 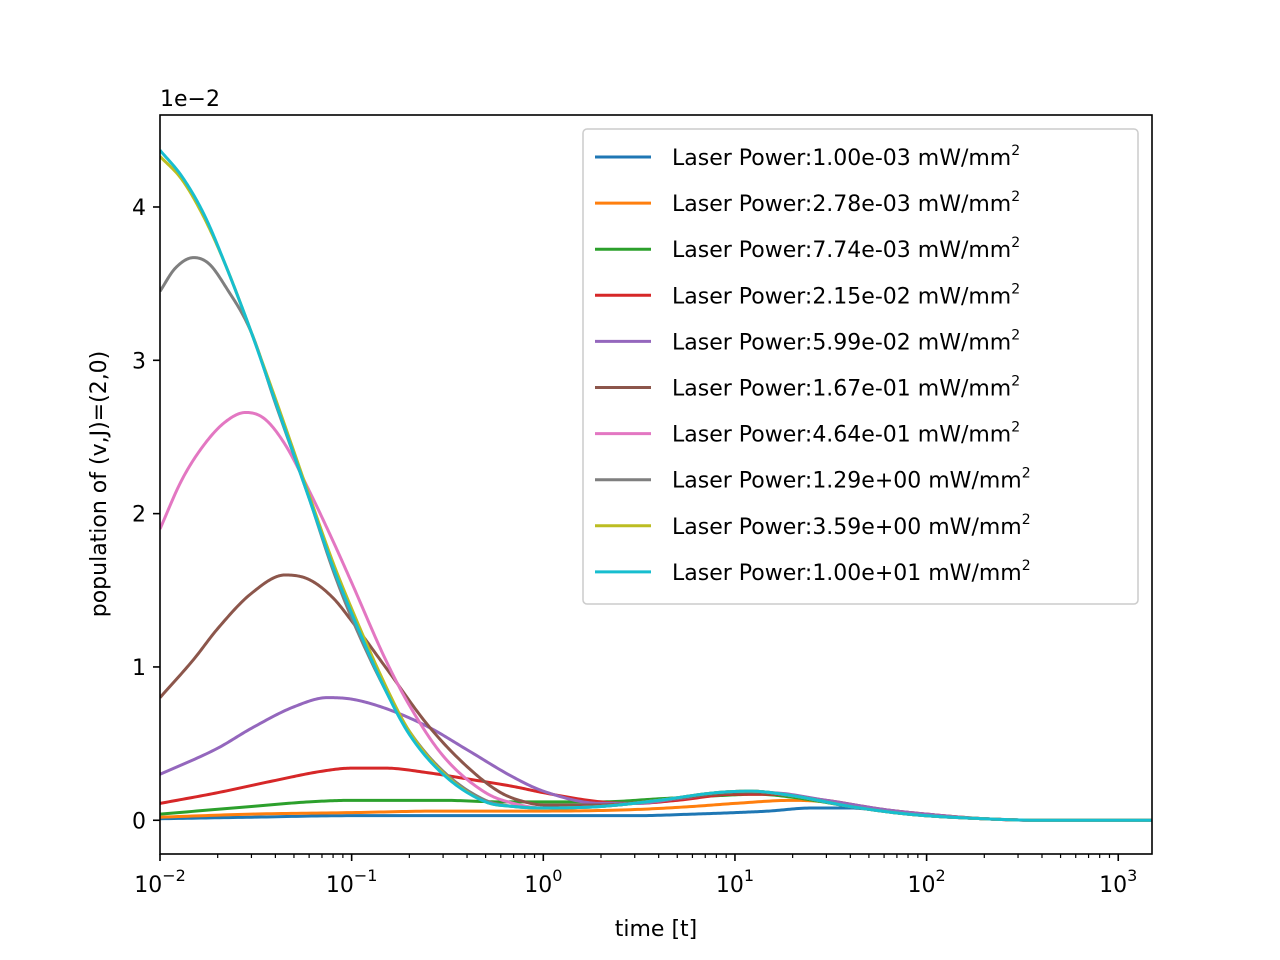 What do you see at coordinates (656, 929) in the screenshot?
I see `x-axis-label: time [t]` at bounding box center [656, 929].